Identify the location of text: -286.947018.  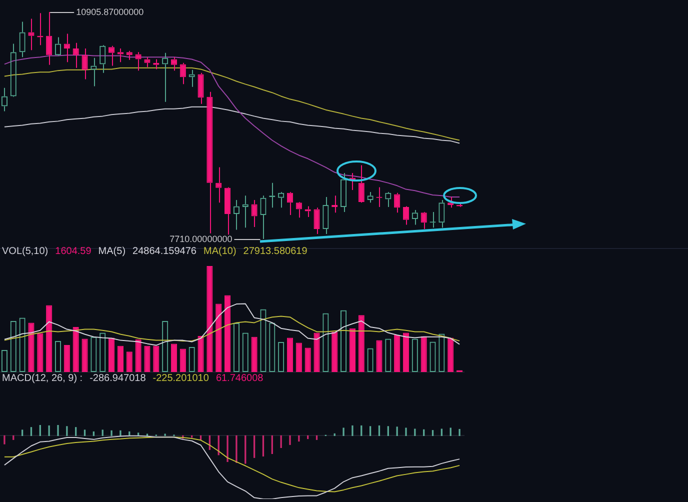
(118, 378).